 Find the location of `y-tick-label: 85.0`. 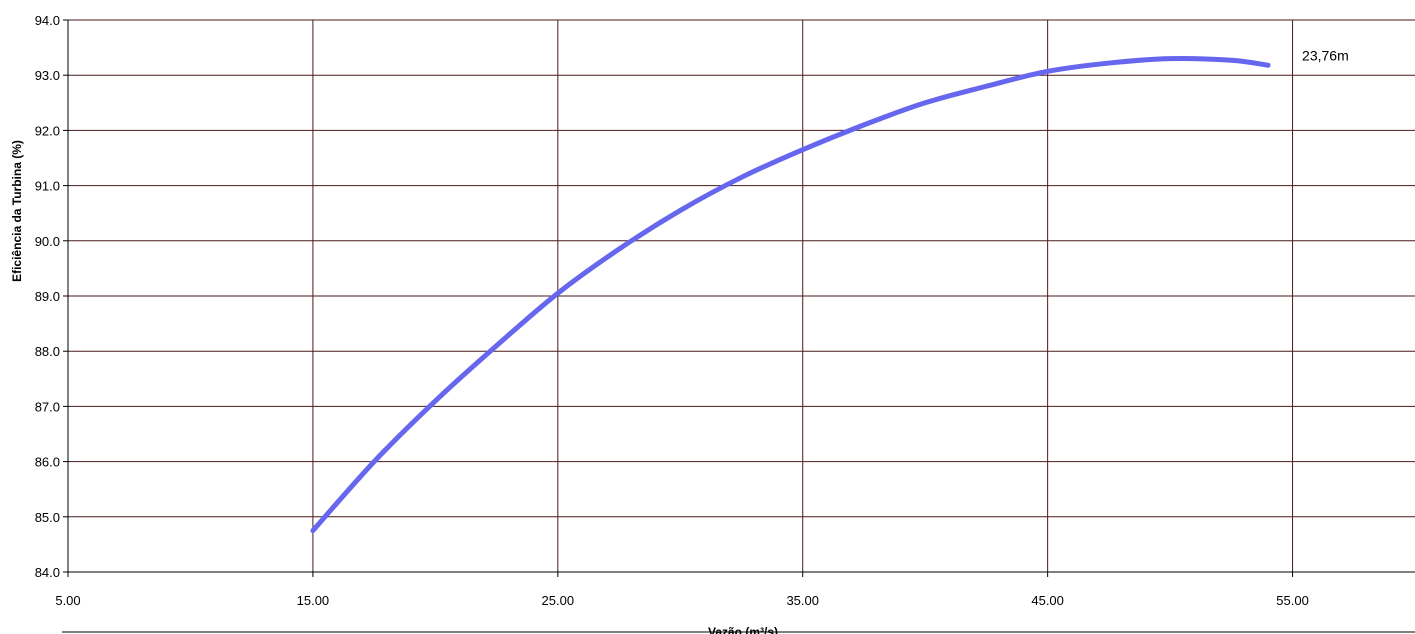

y-tick-label: 85.0 is located at coordinates (47, 517).